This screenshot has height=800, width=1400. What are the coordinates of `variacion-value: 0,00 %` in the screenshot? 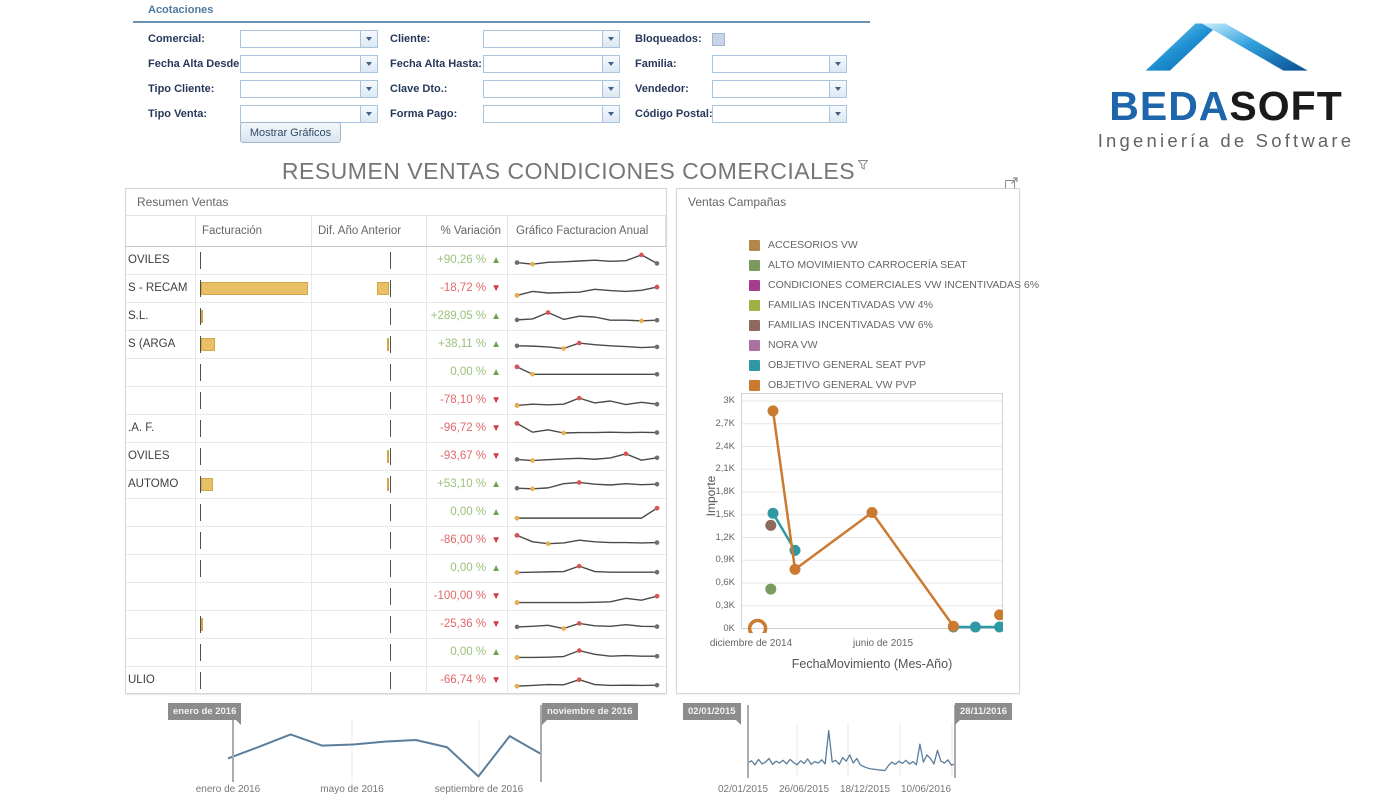 It's located at (468, 652).